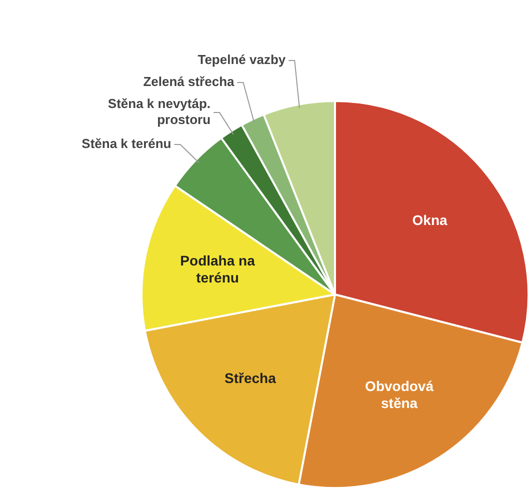 This screenshot has width=532, height=491. Describe the element at coordinates (242, 60) in the screenshot. I see `slice-label: Tepelné vazby` at that location.